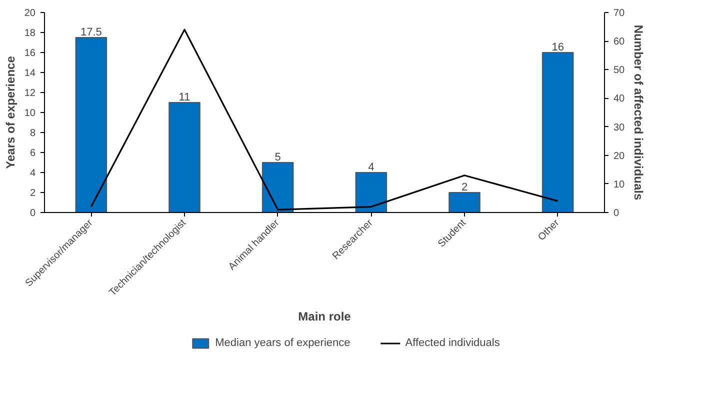 The width and height of the screenshot is (707, 414). What do you see at coordinates (30, 53) in the screenshot?
I see `y-tick-label: 16` at bounding box center [30, 53].